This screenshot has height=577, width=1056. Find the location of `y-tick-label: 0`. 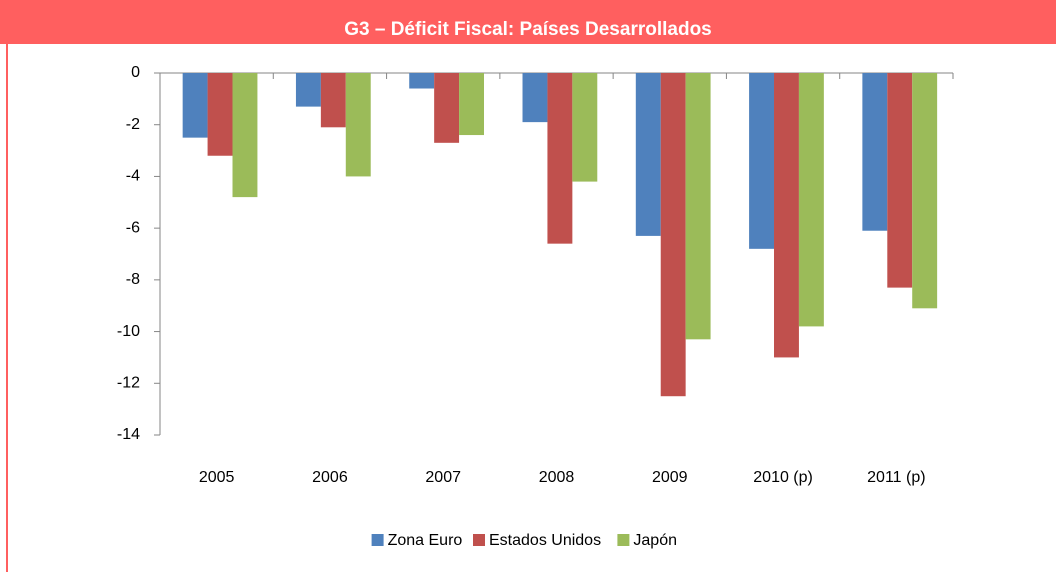

y-tick-label: 0 is located at coordinates (135, 72).